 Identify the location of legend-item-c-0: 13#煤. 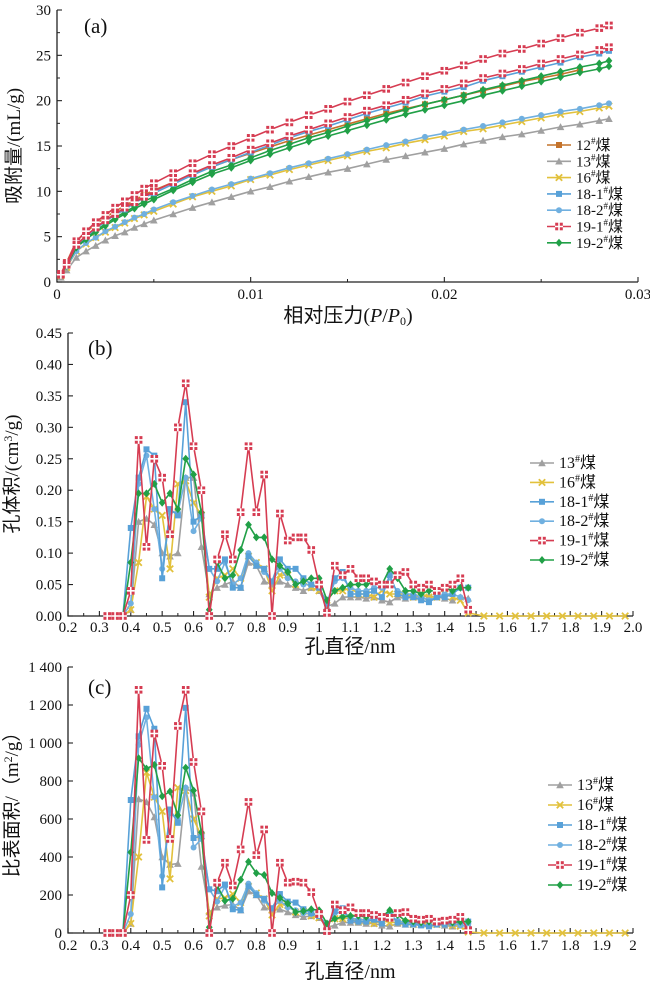
(581, 785).